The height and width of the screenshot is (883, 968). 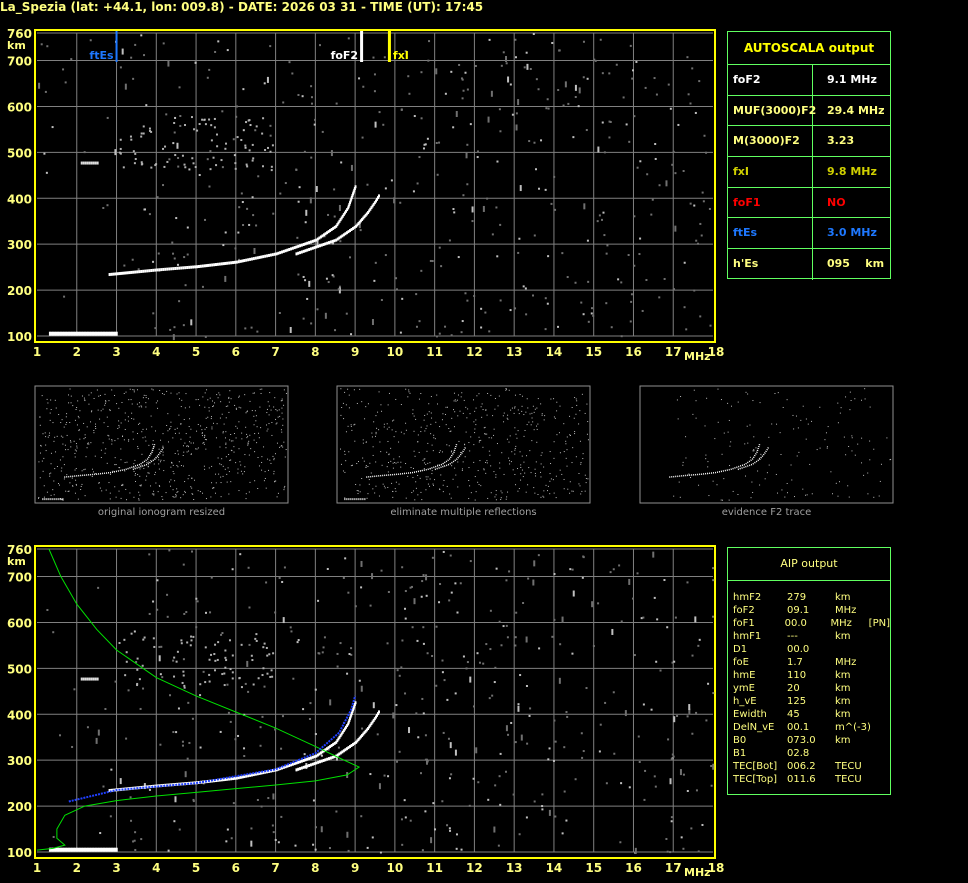 I want to click on es-trace-dot, so click(x=102, y=333).